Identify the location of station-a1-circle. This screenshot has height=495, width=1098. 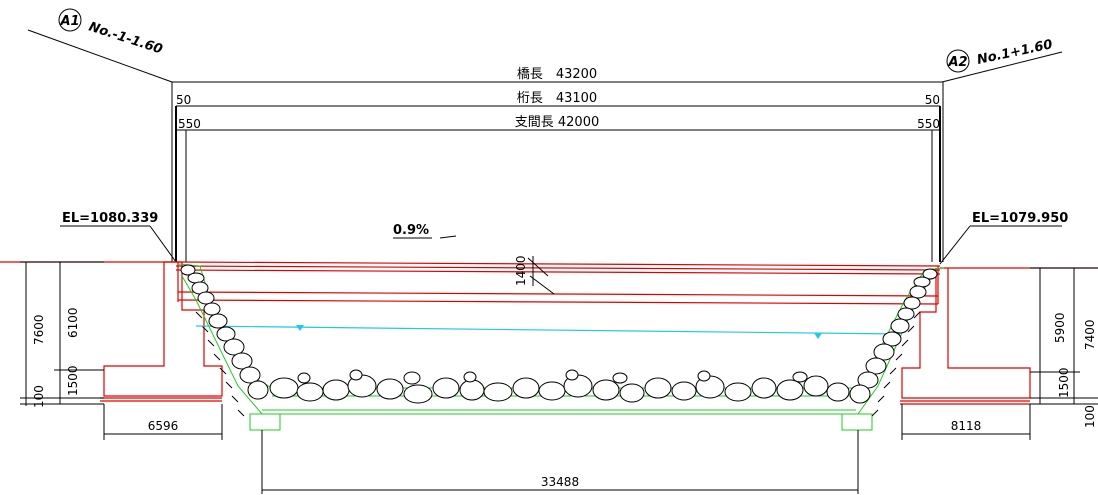
(70, 20).